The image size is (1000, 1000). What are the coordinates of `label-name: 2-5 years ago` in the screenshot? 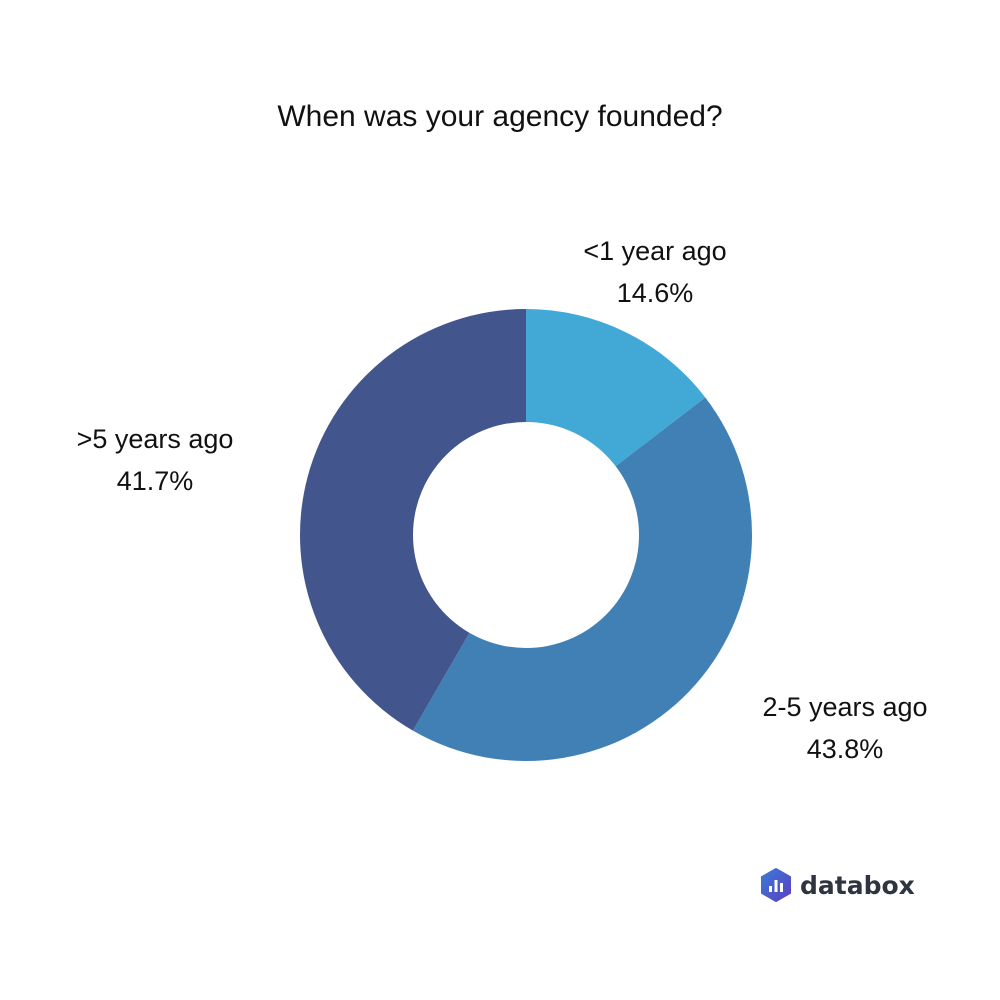 It's located at (845, 707).